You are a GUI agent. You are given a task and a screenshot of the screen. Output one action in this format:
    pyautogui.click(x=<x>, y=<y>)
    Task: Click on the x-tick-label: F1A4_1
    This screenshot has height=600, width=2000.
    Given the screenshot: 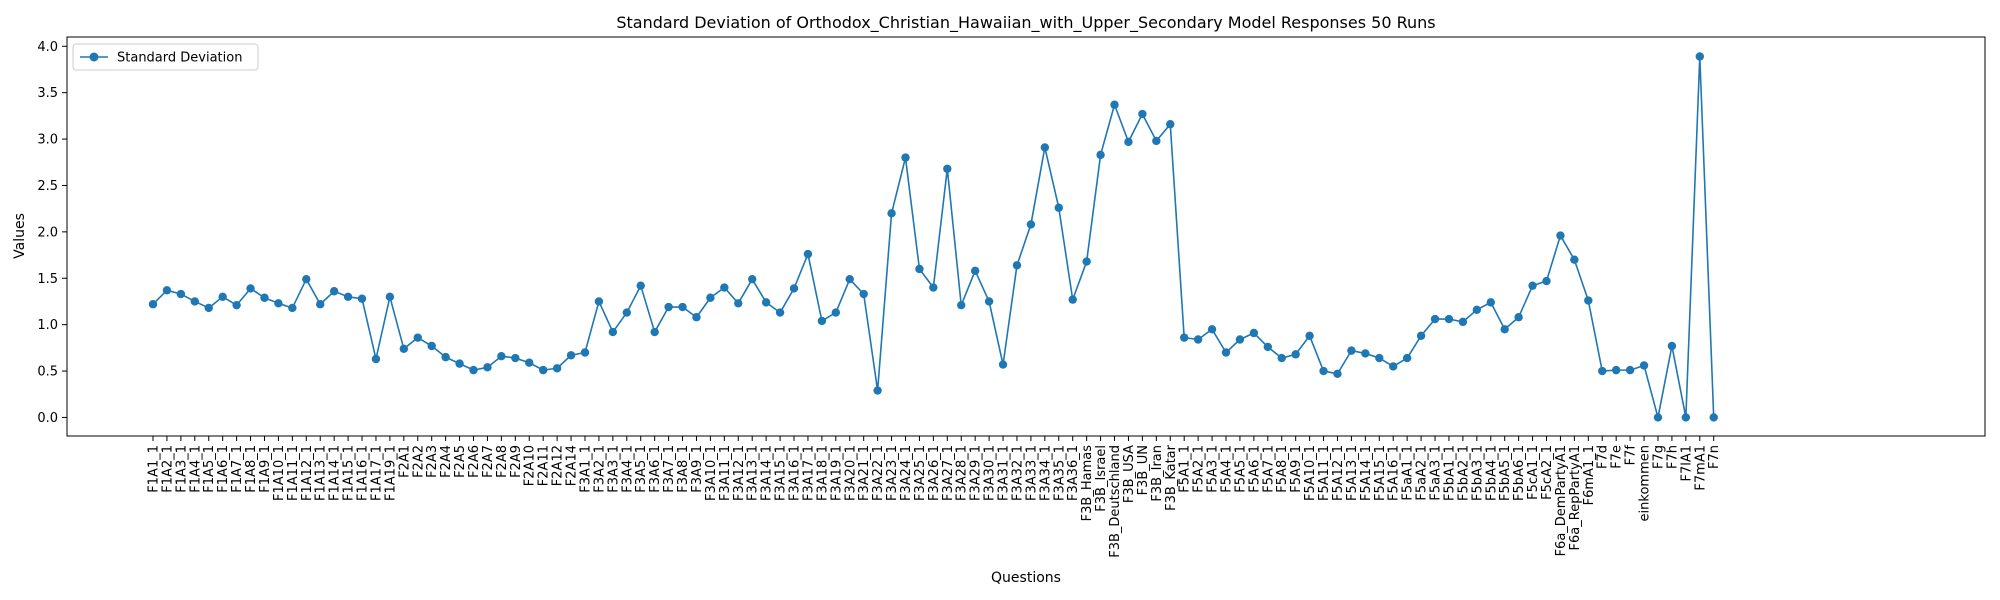 What is the action you would take?
    pyautogui.click(x=195, y=469)
    